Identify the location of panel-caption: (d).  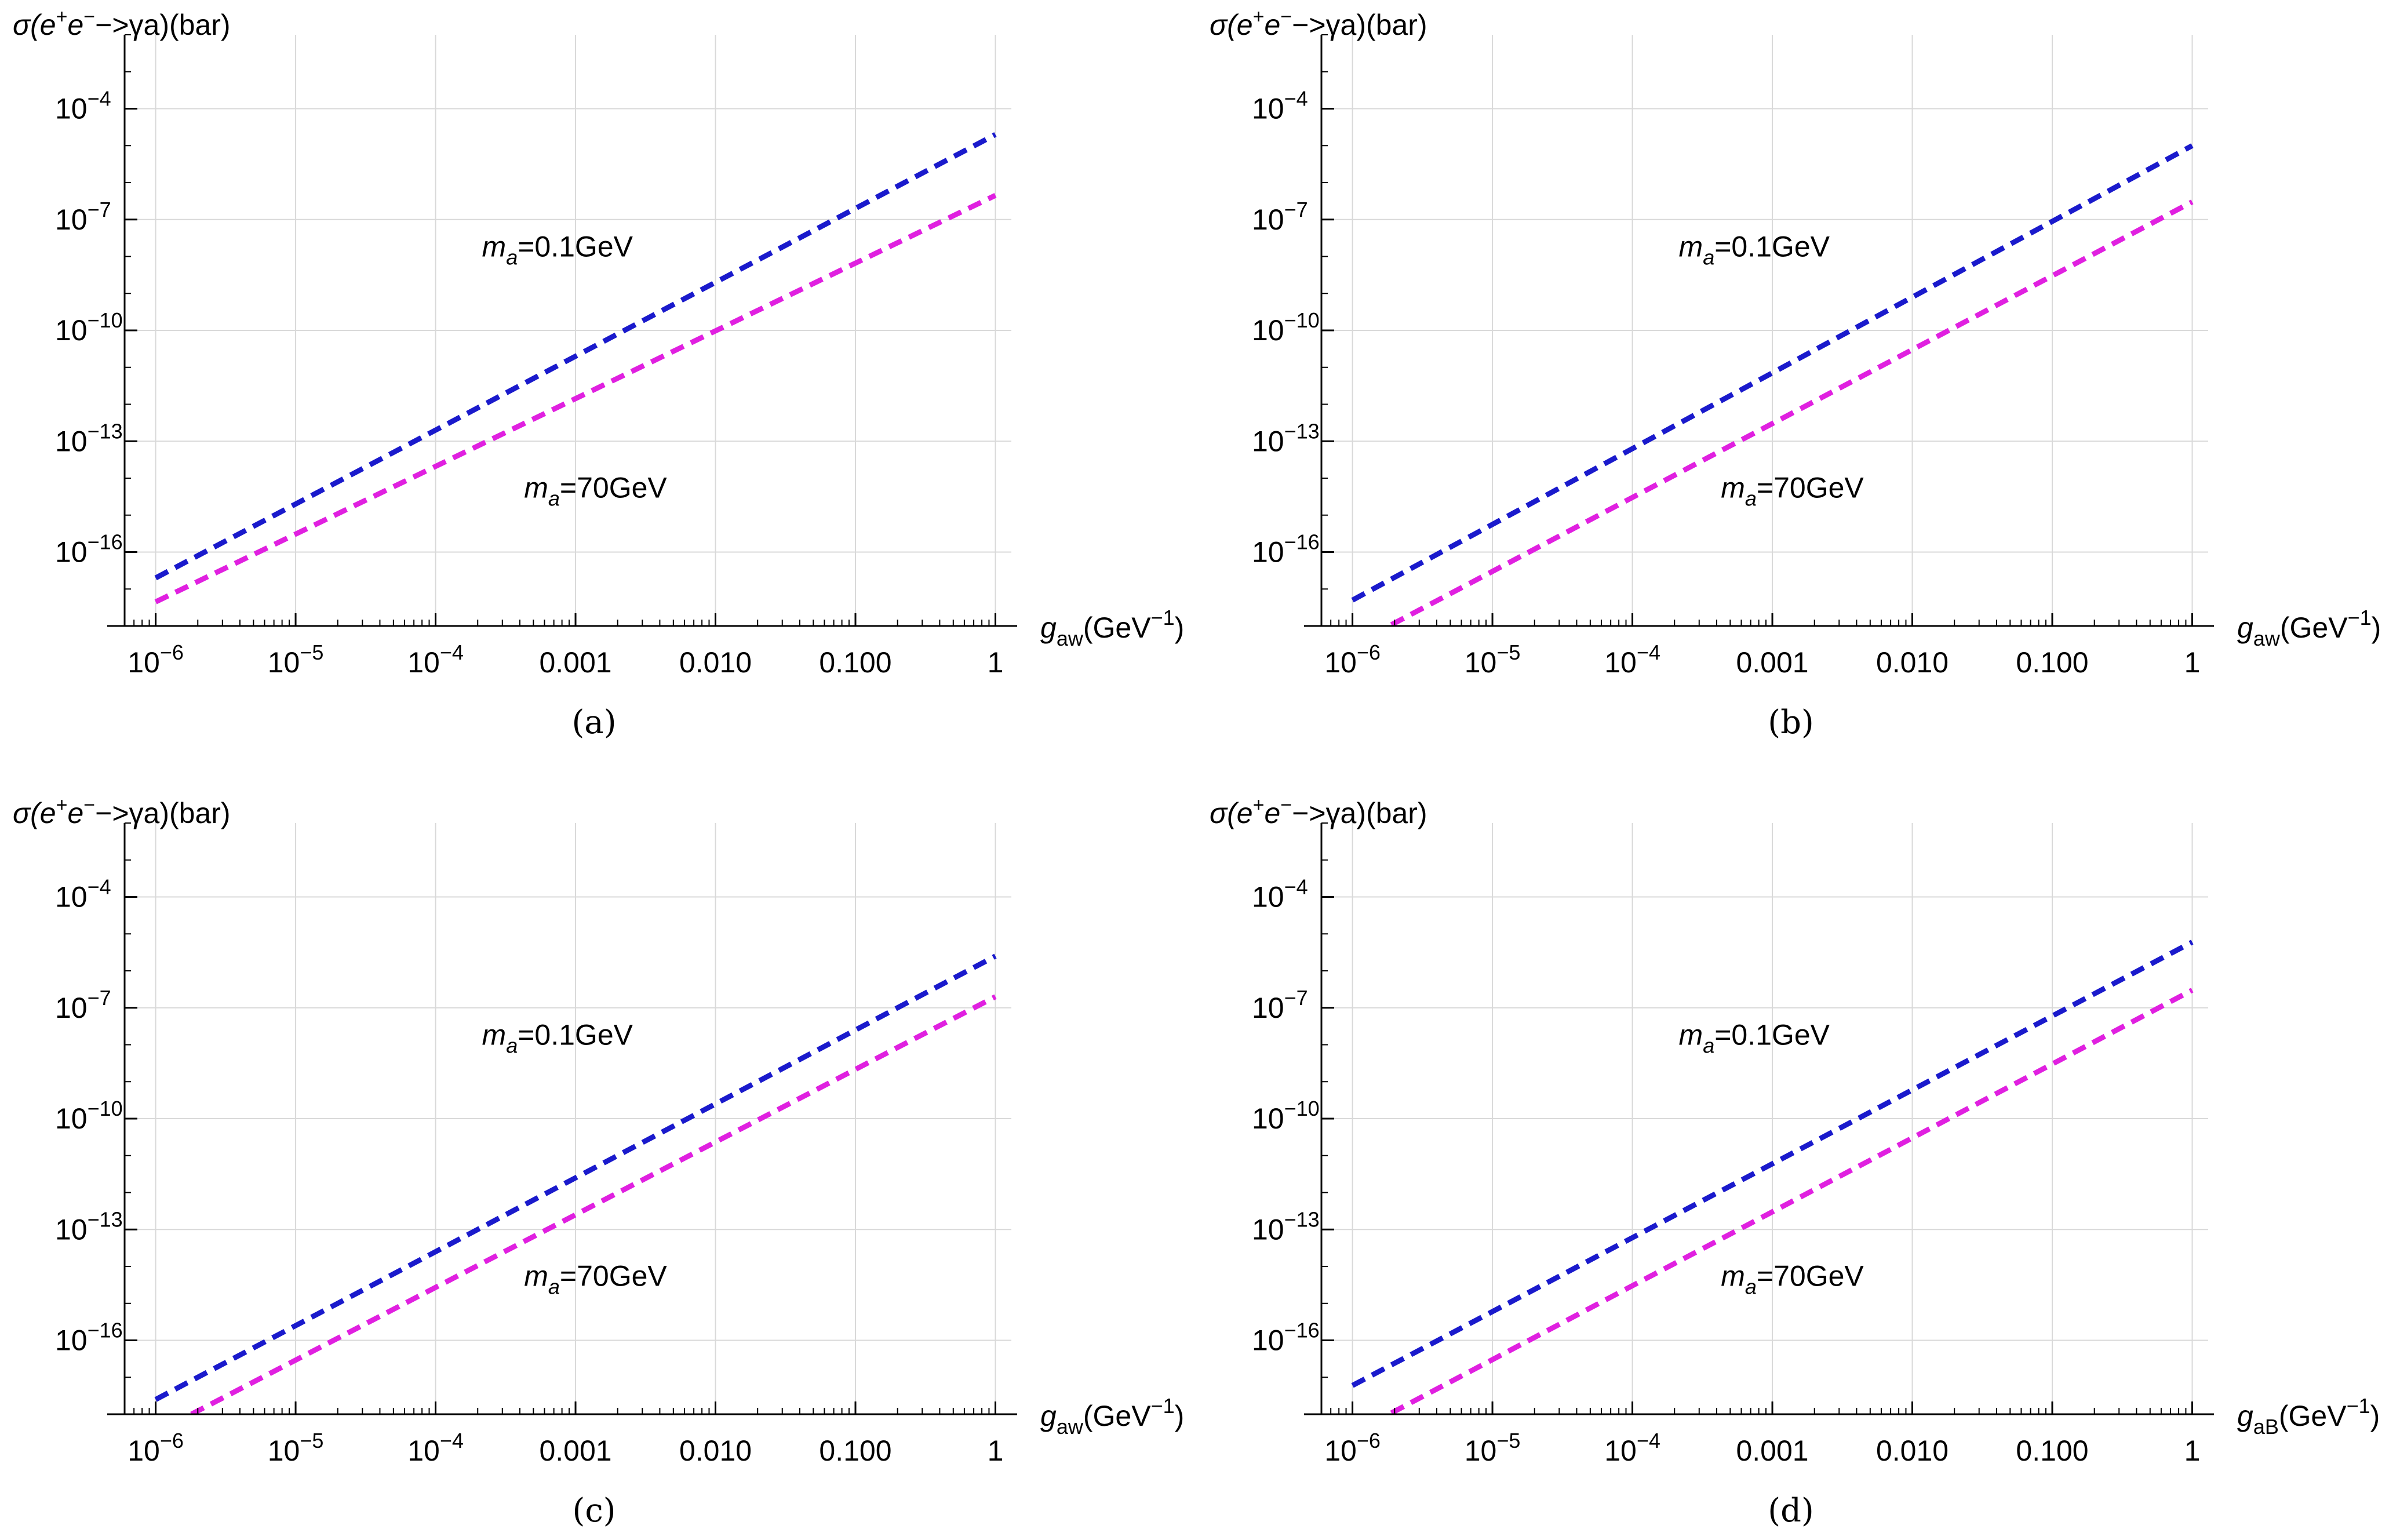
(1791, 1511).